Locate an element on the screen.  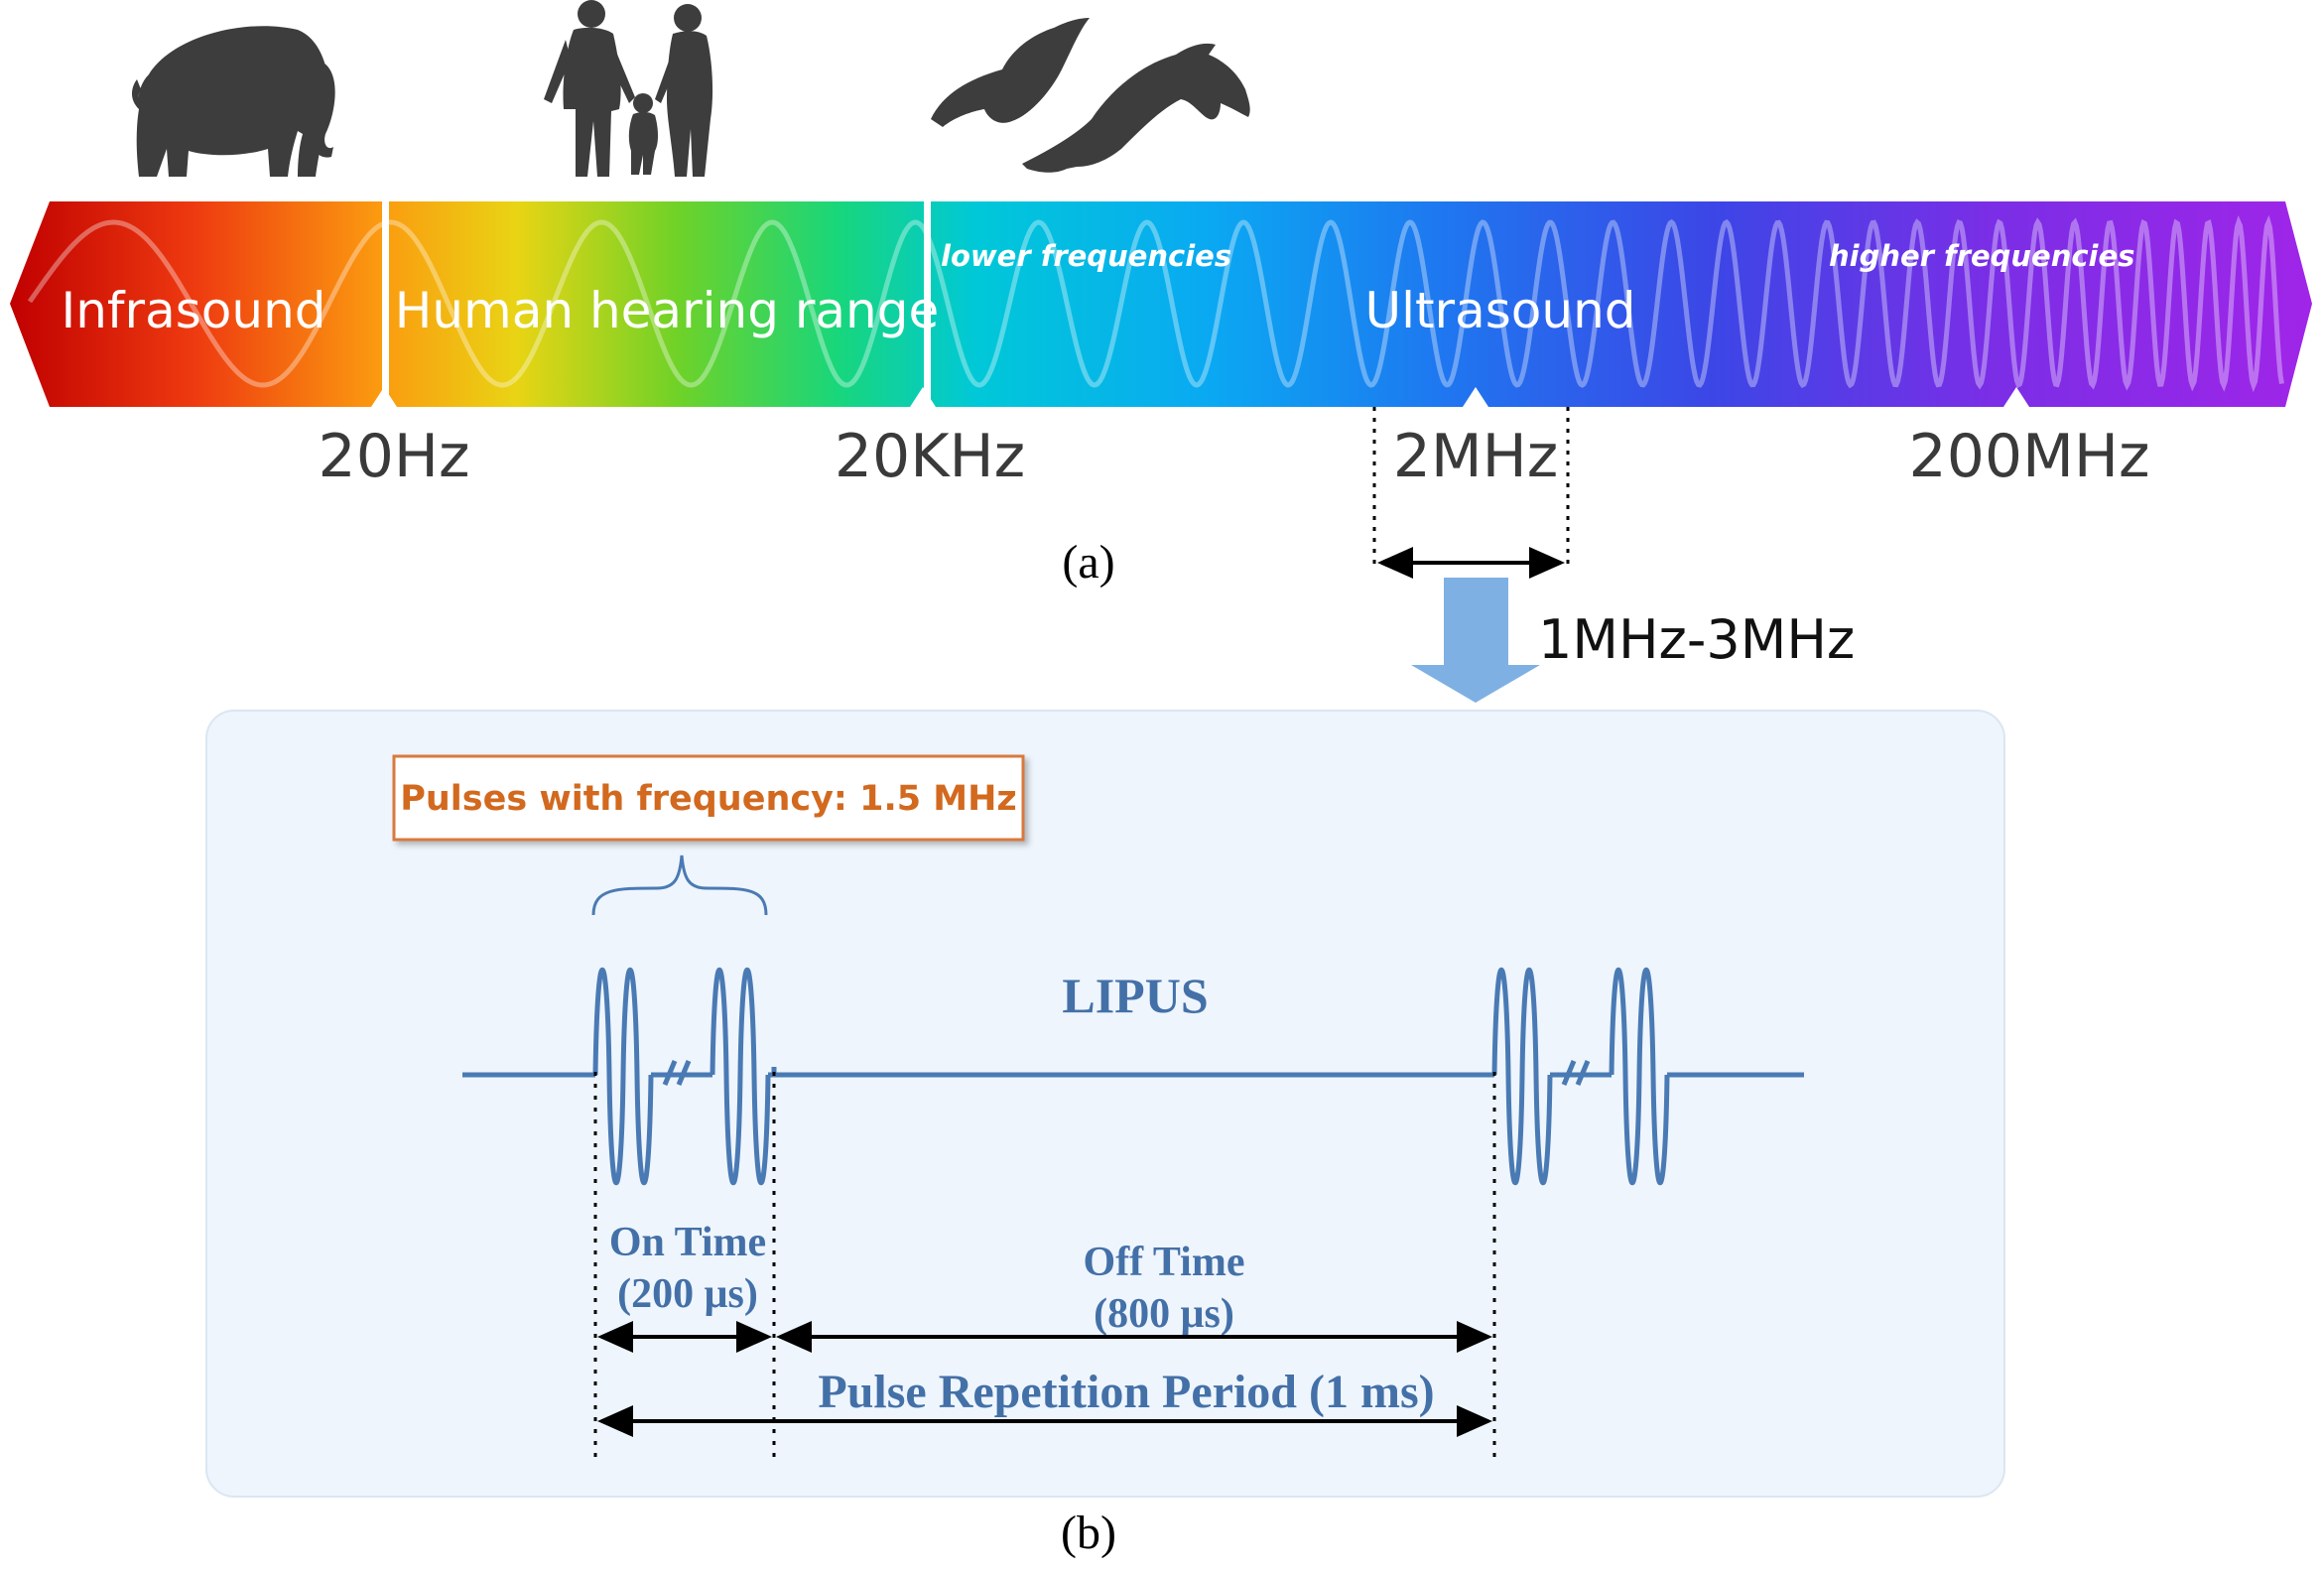
frequency-callout-text: Pulses with frequency: 1.5 MHz is located at coordinates (708, 799).